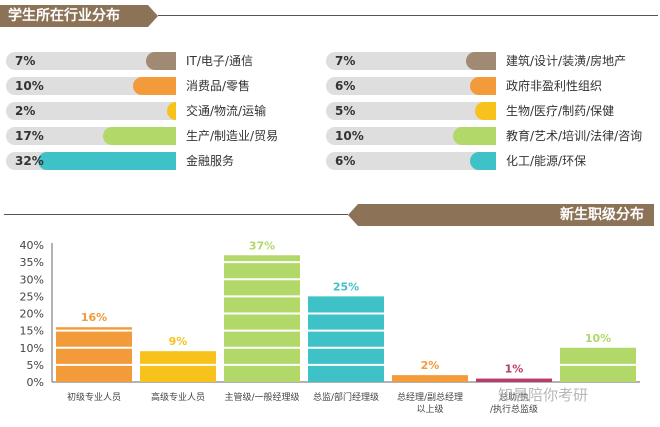  I want to click on industry-category-label: 政府非盈利性组织, so click(554, 86).